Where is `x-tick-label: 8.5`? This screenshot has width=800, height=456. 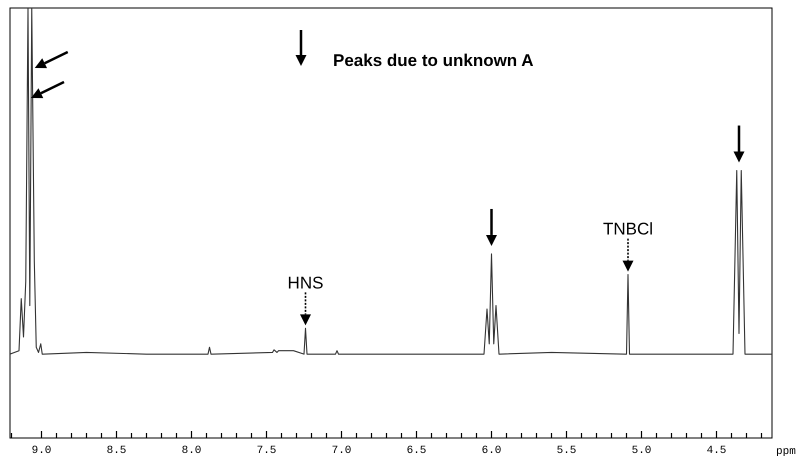 x-tick-label: 8.5 is located at coordinates (116, 450).